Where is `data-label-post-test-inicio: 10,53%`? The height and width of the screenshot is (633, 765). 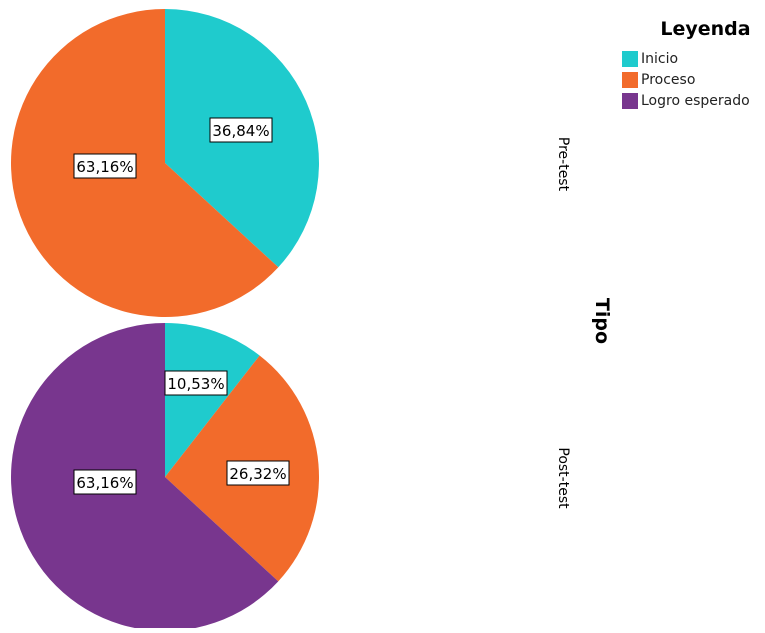
data-label-post-test-inicio: 10,53% is located at coordinates (196, 383).